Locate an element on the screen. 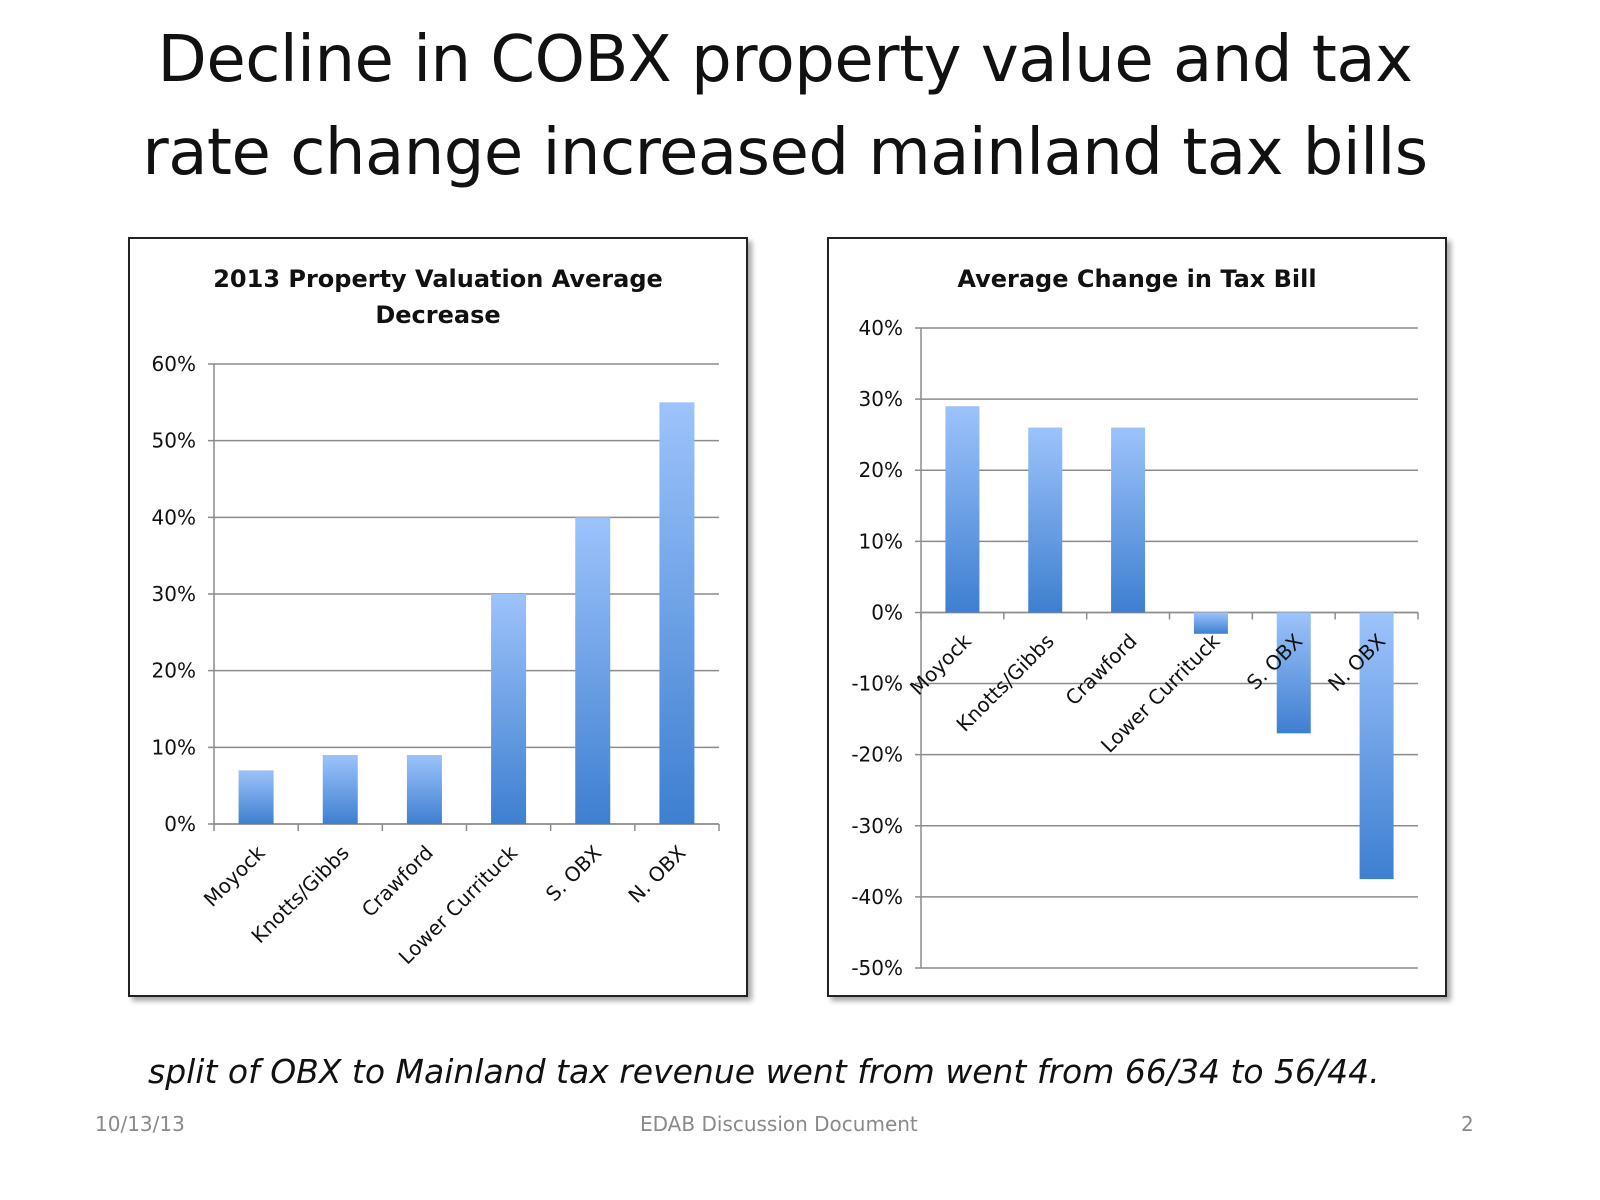 The image size is (1600, 1200). y-tick-label: -20% is located at coordinates (877, 755).